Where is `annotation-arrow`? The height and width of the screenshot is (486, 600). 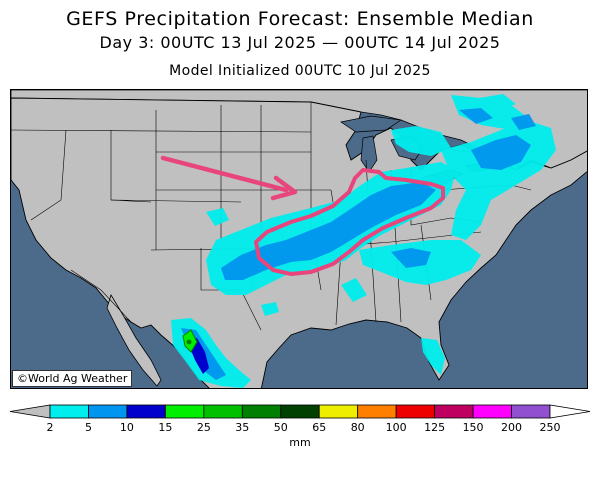 annotation-arrow is located at coordinates (229, 178).